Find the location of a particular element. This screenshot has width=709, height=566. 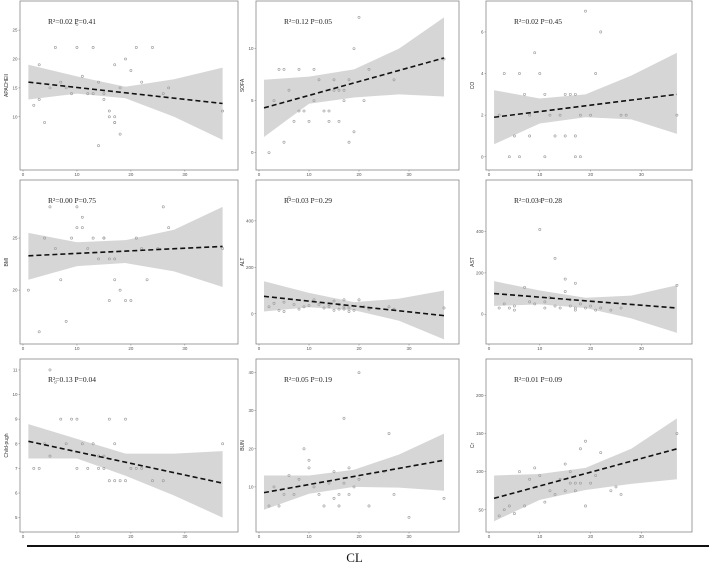

y-tick-label: 10 is located at coordinates (15, 116).